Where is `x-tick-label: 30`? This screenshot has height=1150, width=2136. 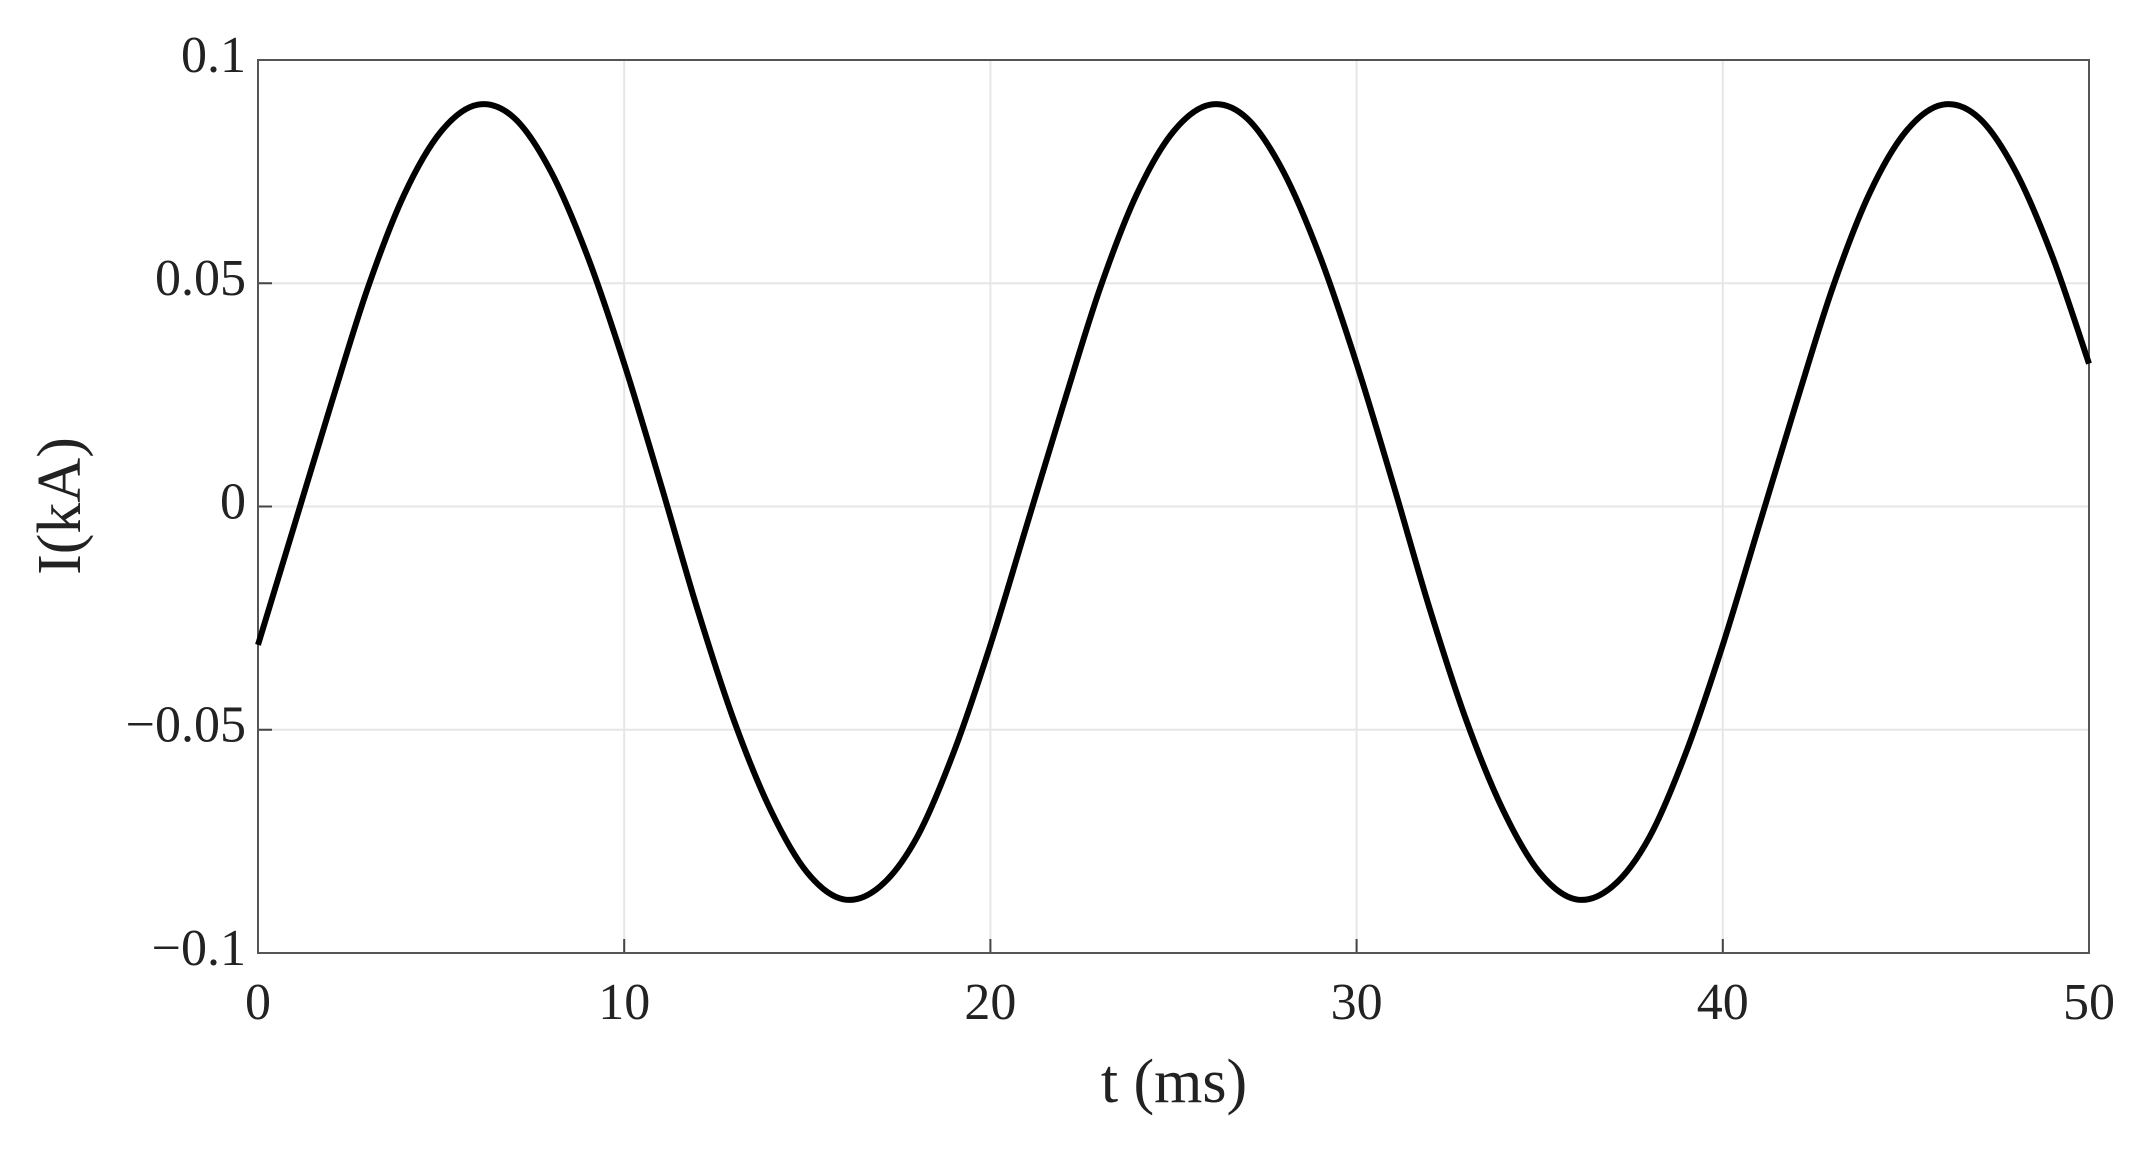 x-tick-label: 30 is located at coordinates (1357, 1002).